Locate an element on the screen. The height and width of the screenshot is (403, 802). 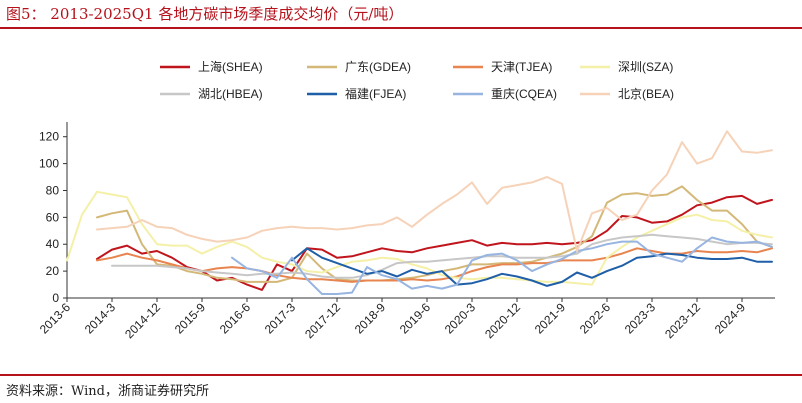
source-note: 资料来源：Wind，浙商证券研究所 is located at coordinates (107, 391).